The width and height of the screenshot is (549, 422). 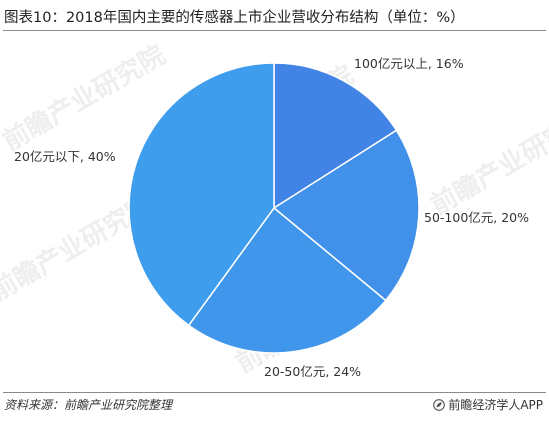 I want to click on slice-label: 100亿元以上, 16%, so click(x=409, y=63).